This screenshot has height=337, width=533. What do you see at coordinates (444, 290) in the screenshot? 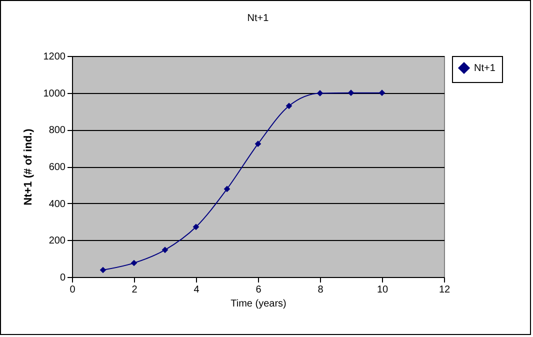
I see `x-tick-label: 12` at bounding box center [444, 290].